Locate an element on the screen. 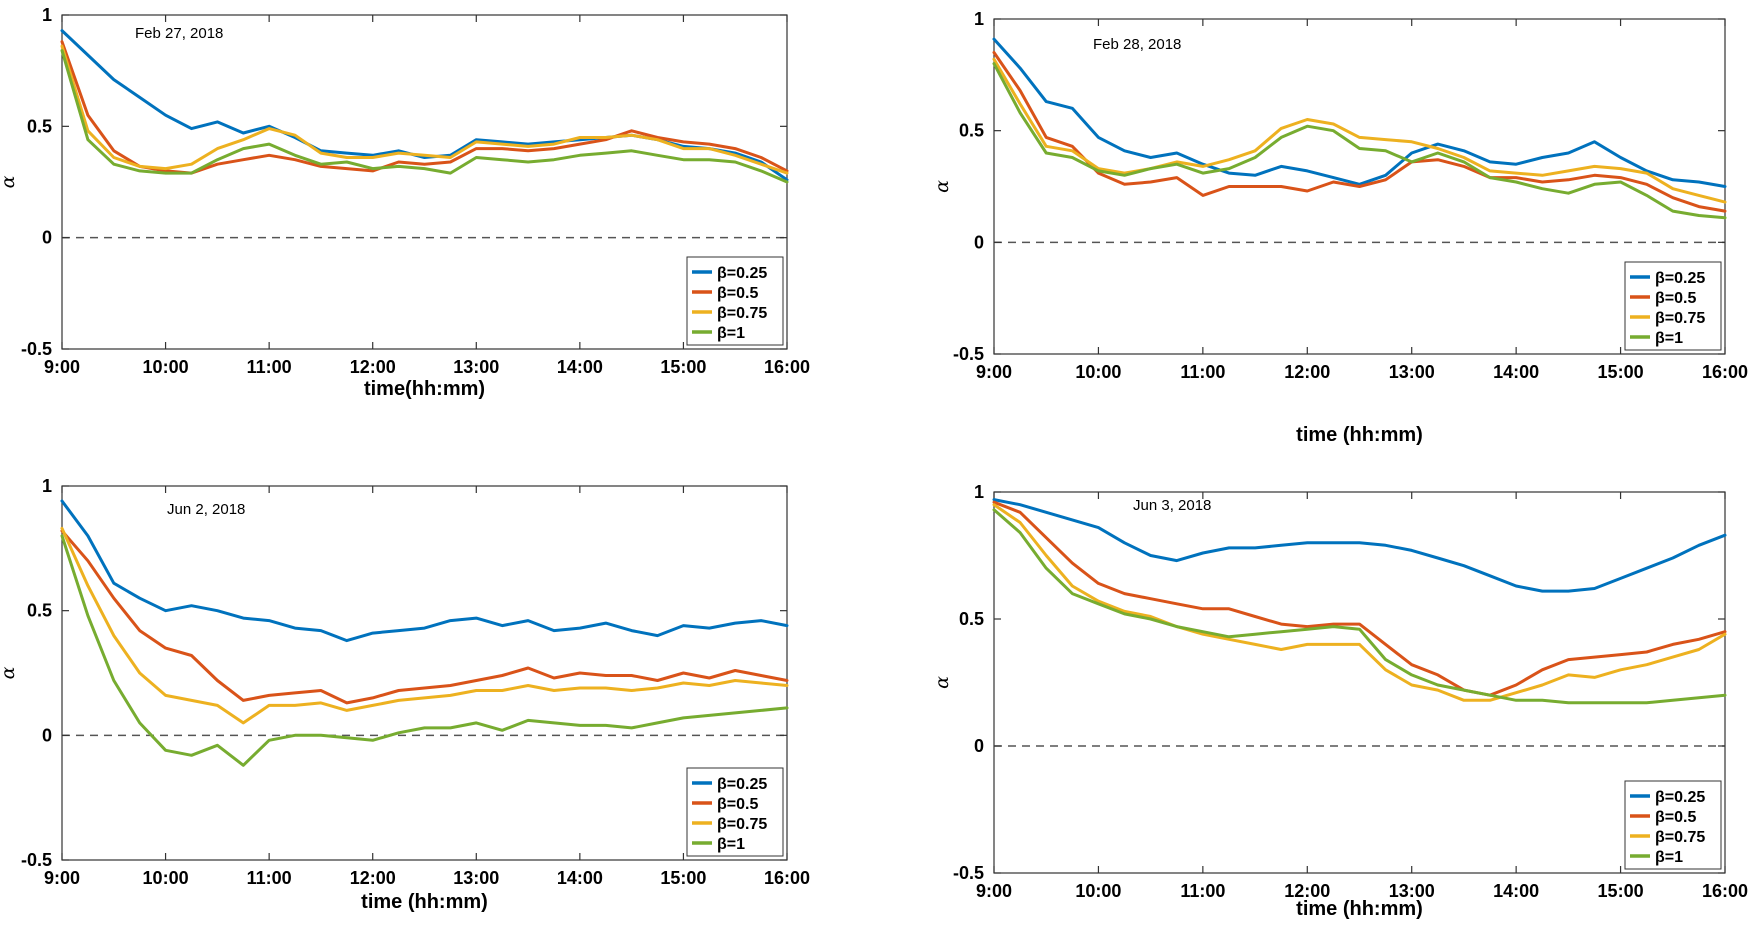  date-annotation: Jun 2, 2018 is located at coordinates (206, 509).